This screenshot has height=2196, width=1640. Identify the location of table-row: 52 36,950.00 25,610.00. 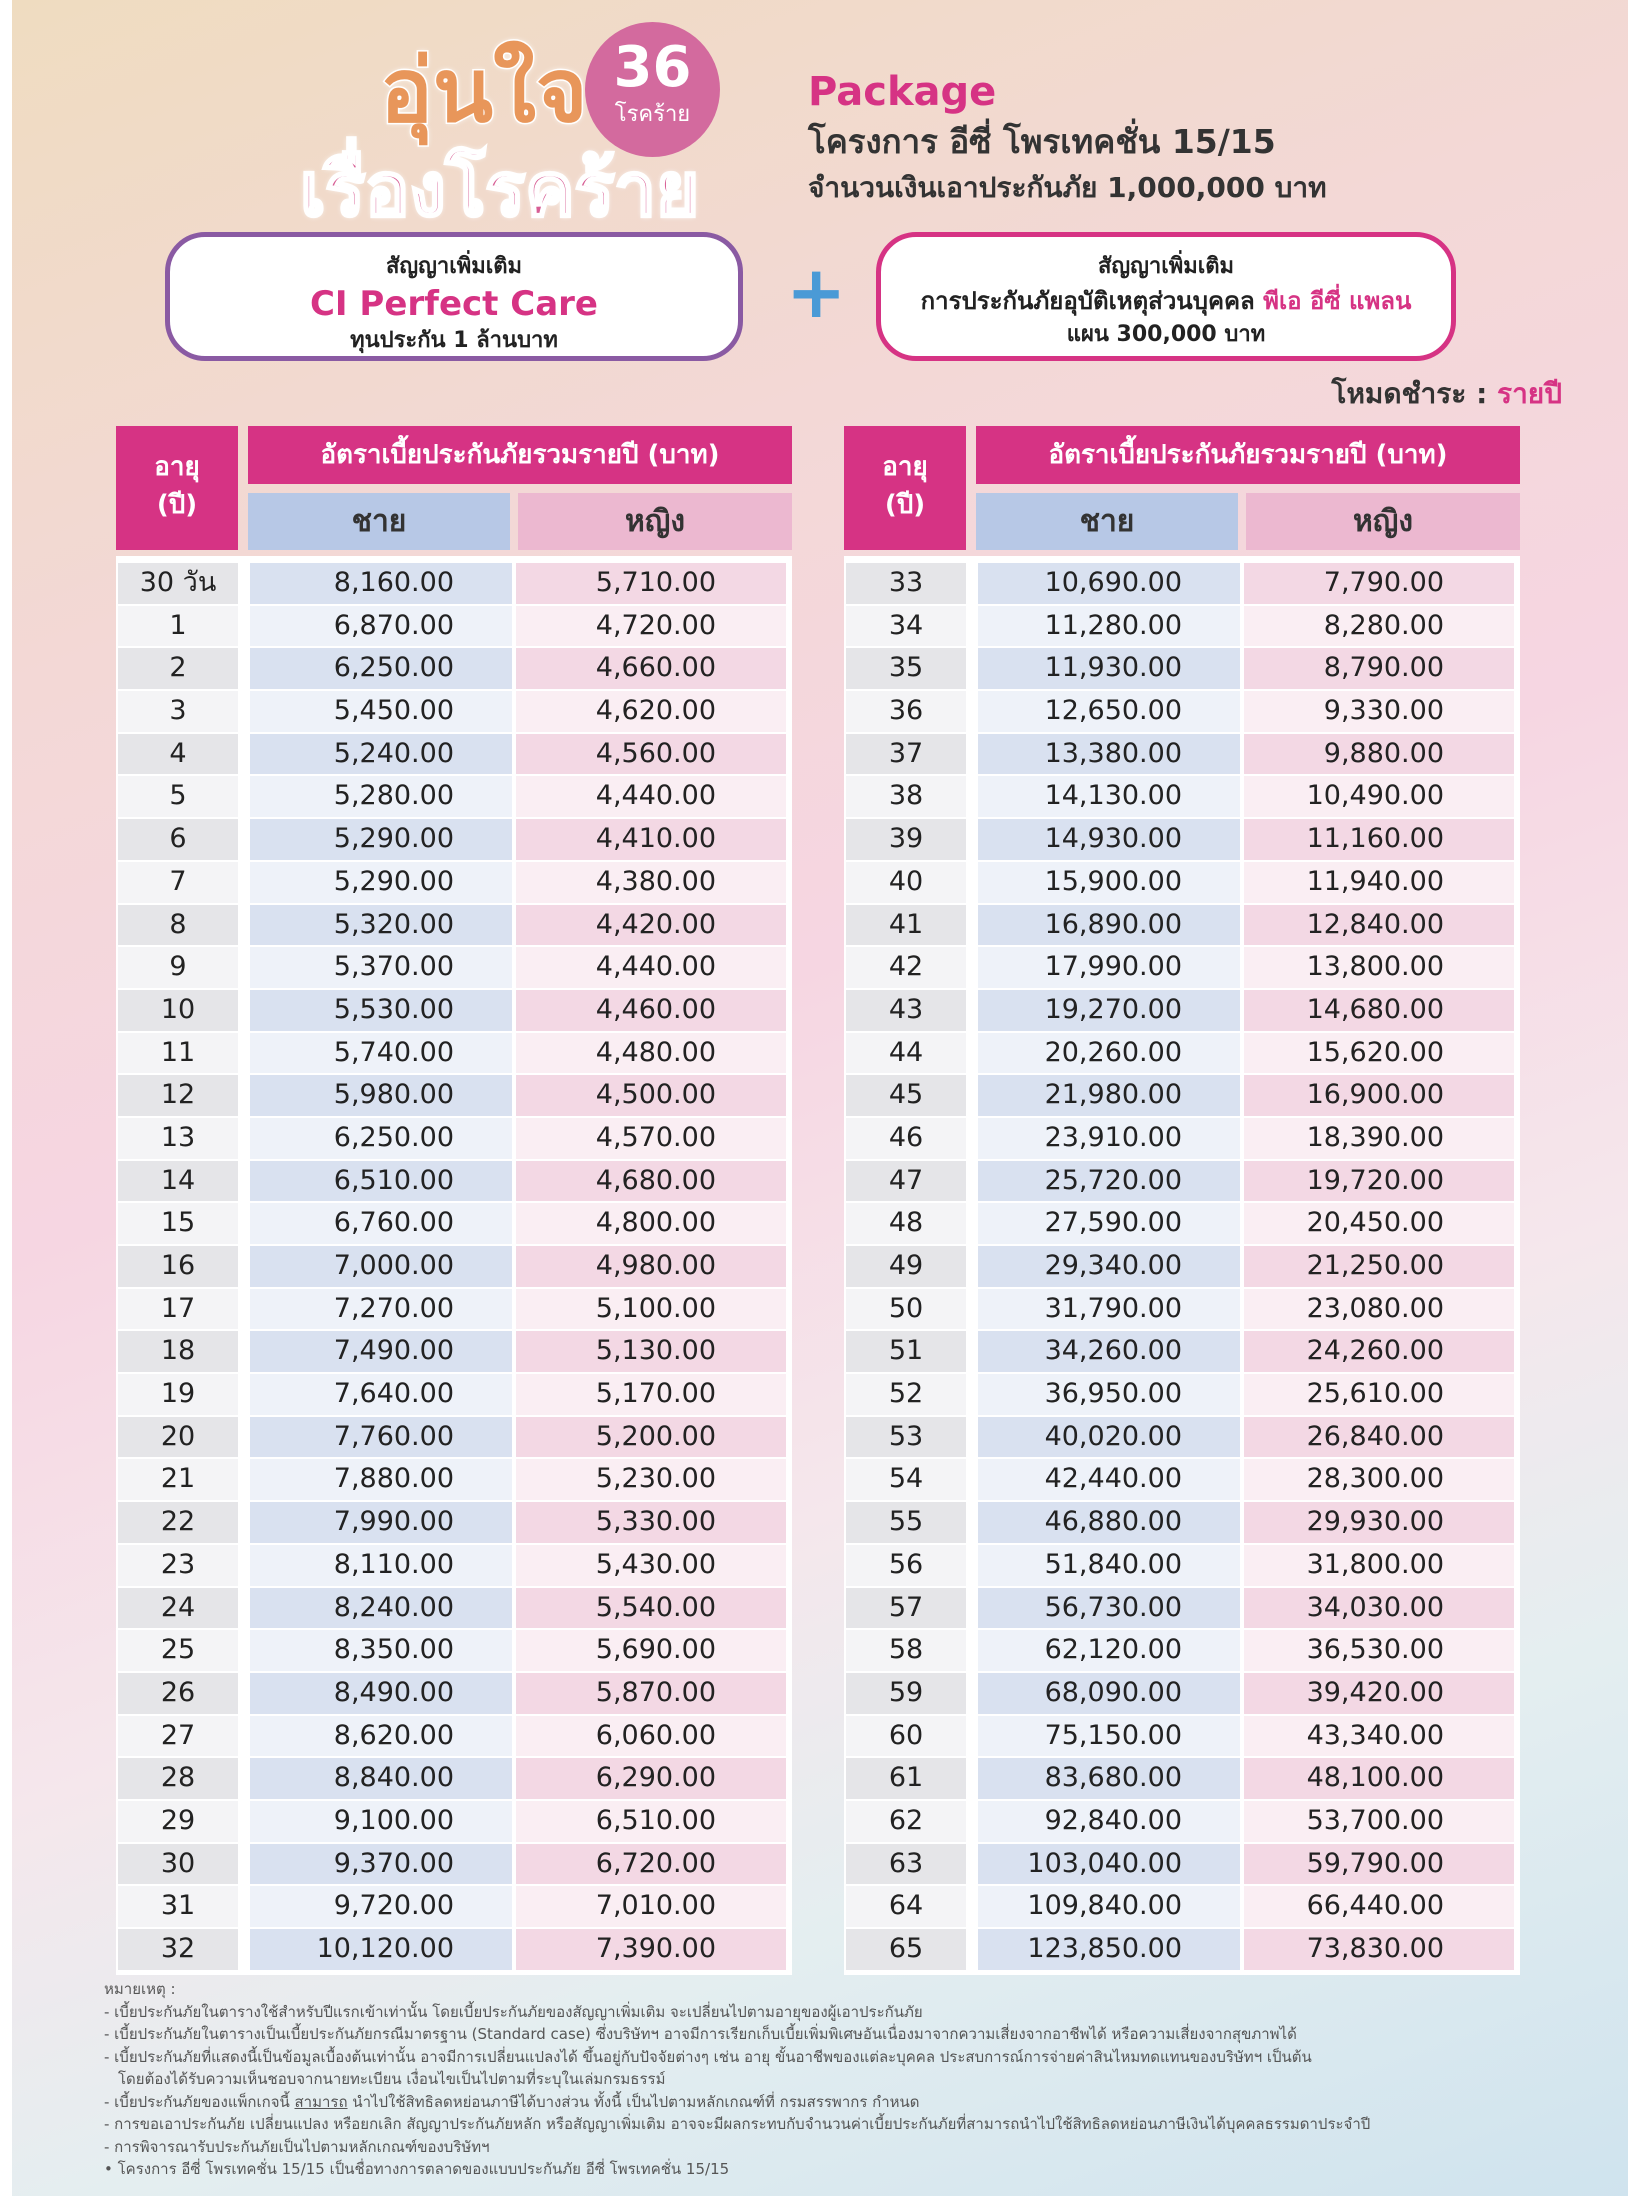
(1182, 1394).